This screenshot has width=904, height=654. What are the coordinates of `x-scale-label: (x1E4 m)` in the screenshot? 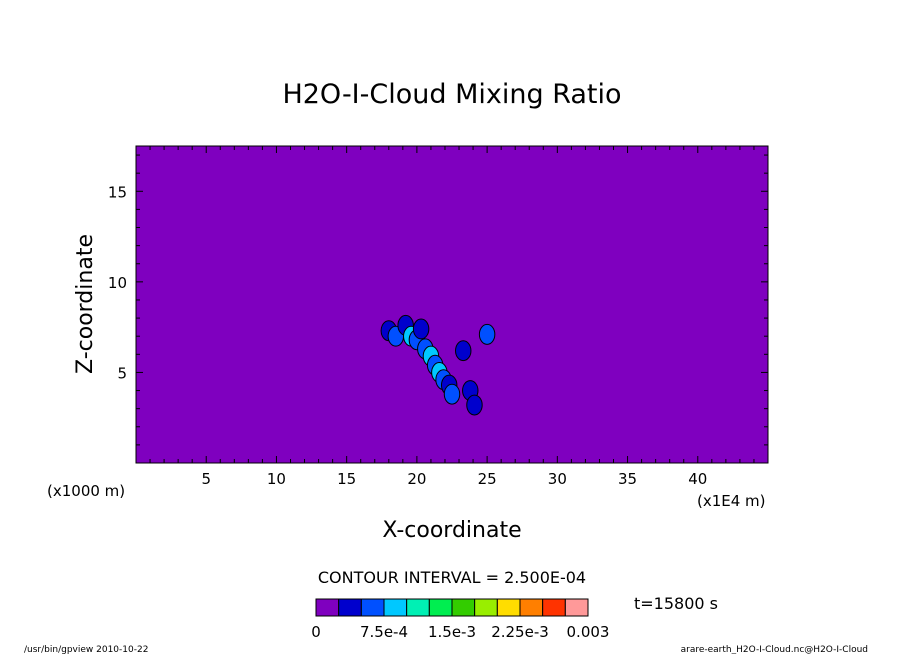 It's located at (731, 501).